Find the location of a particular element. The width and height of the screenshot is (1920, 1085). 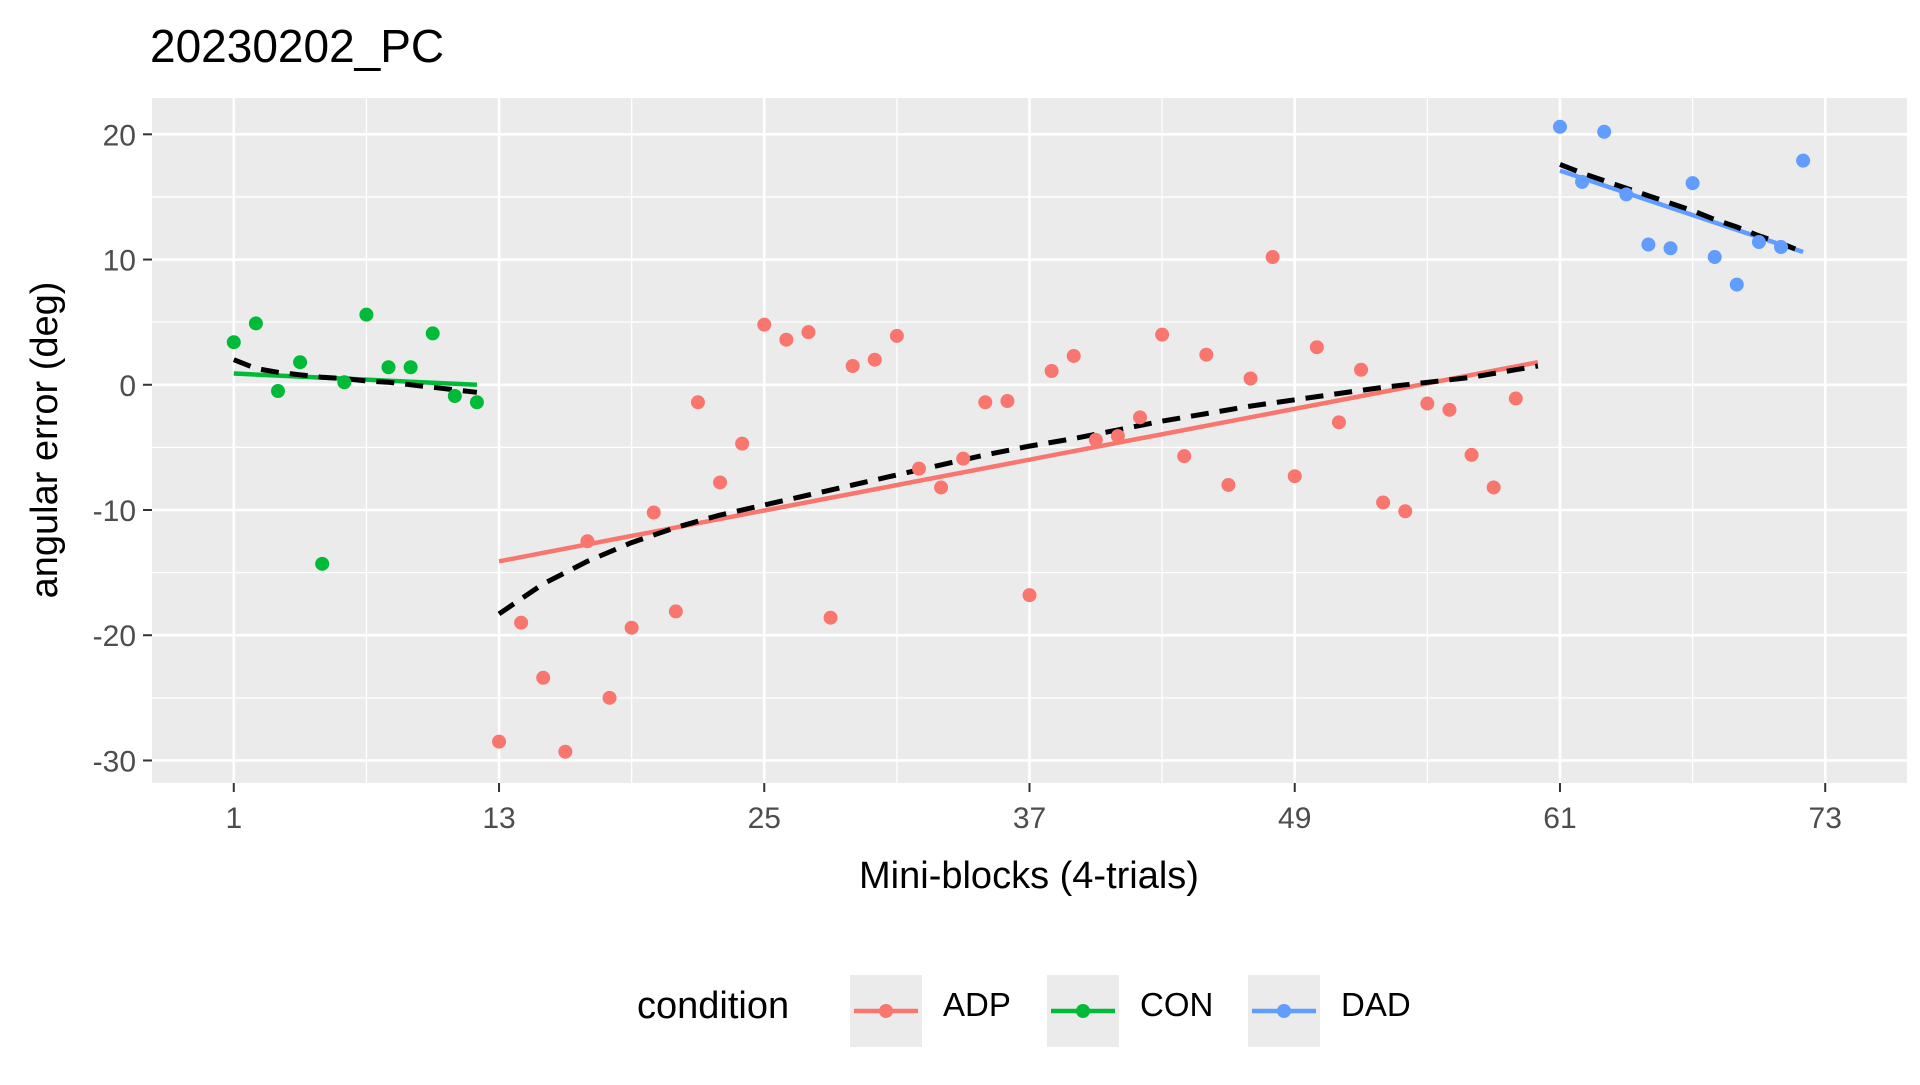

smooth-trend-con is located at coordinates (355, 376).